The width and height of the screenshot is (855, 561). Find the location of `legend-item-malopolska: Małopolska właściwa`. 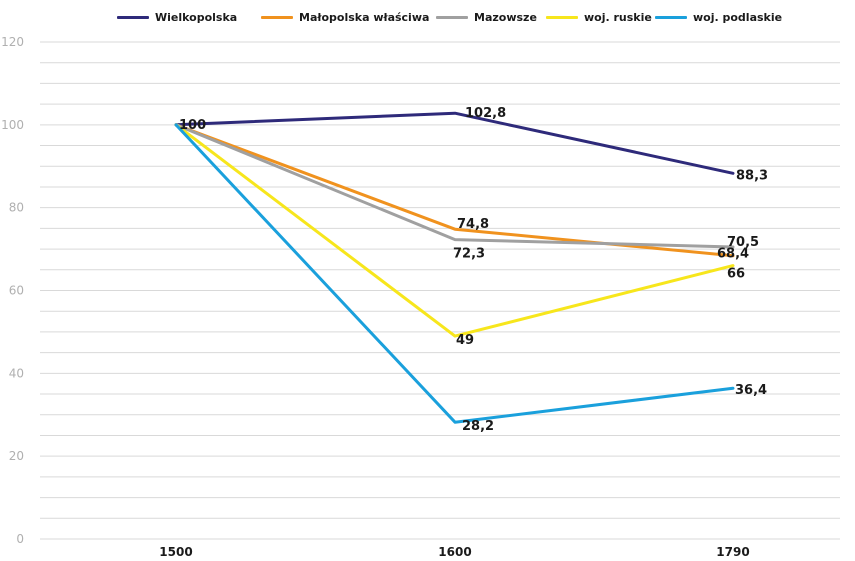

legend-item-malopolska: Małopolska właściwa is located at coordinates (345, 17).